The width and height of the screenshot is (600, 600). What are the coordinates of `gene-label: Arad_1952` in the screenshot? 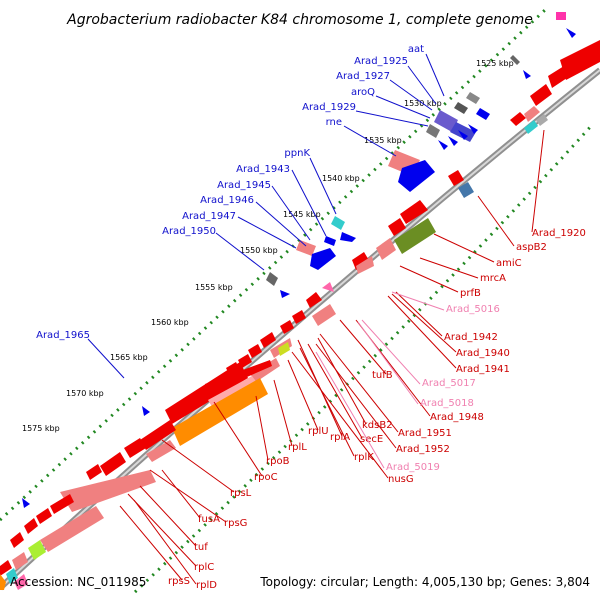 It's located at (423, 449).